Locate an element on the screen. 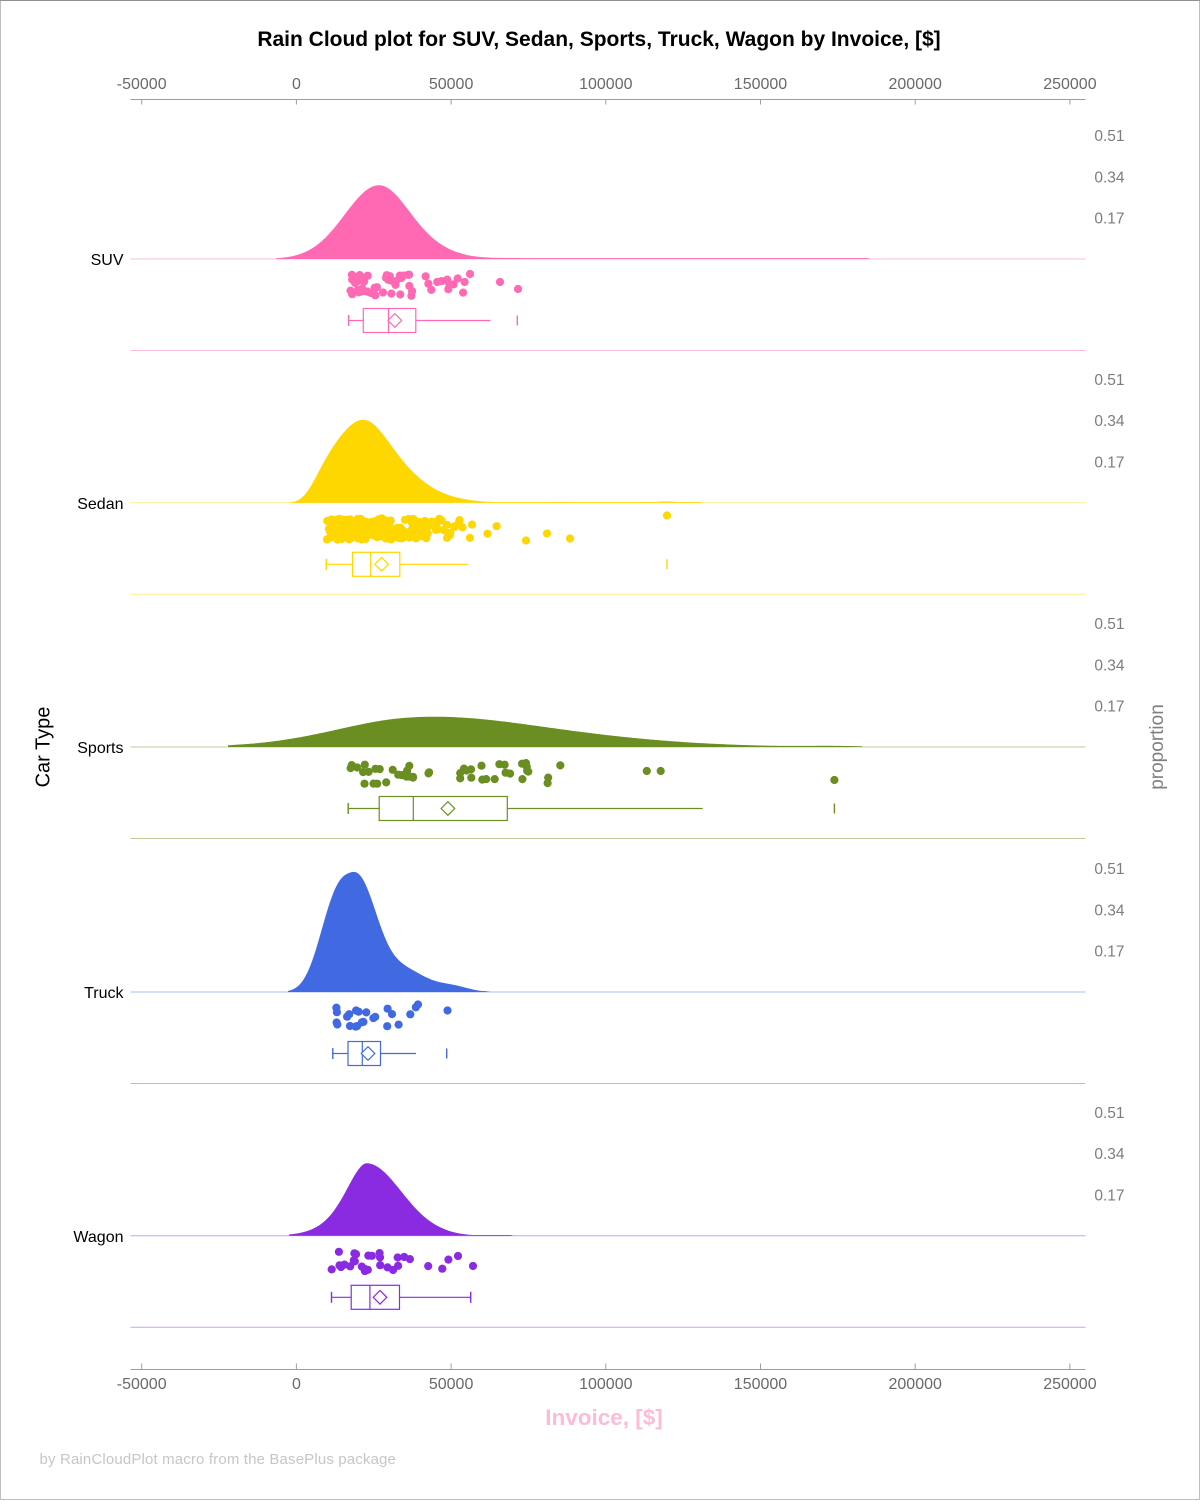 The height and width of the screenshot is (1505, 1200). svg-text: Sports is located at coordinates (100, 748).